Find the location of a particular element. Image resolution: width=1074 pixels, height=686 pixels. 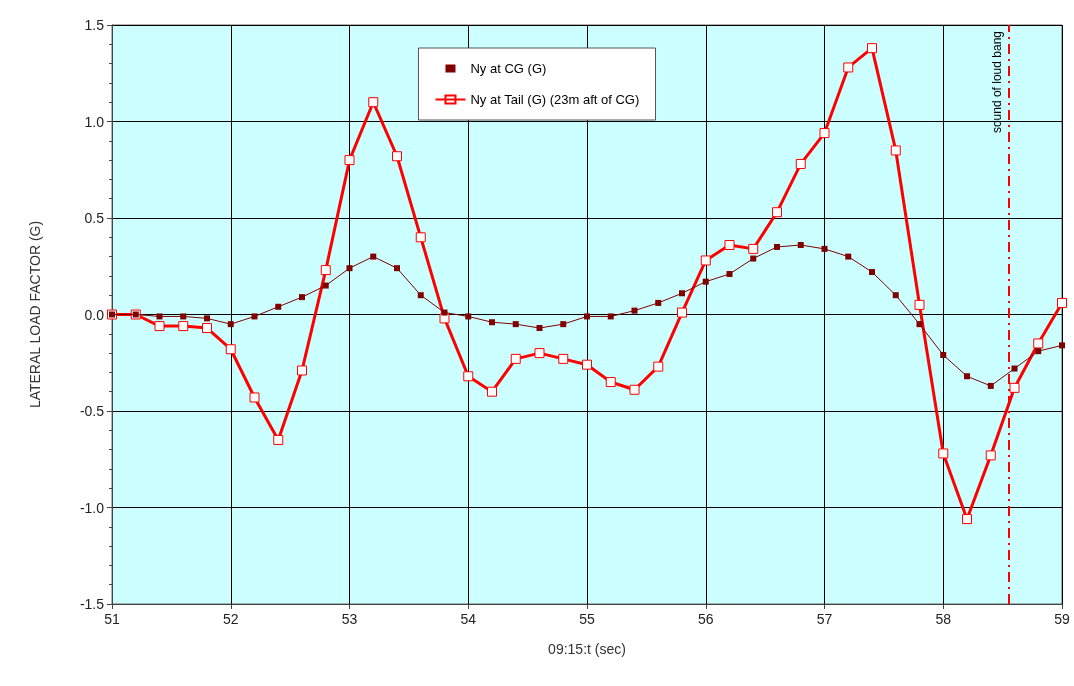

y-tick-label: -0.5 is located at coordinates (92, 411).